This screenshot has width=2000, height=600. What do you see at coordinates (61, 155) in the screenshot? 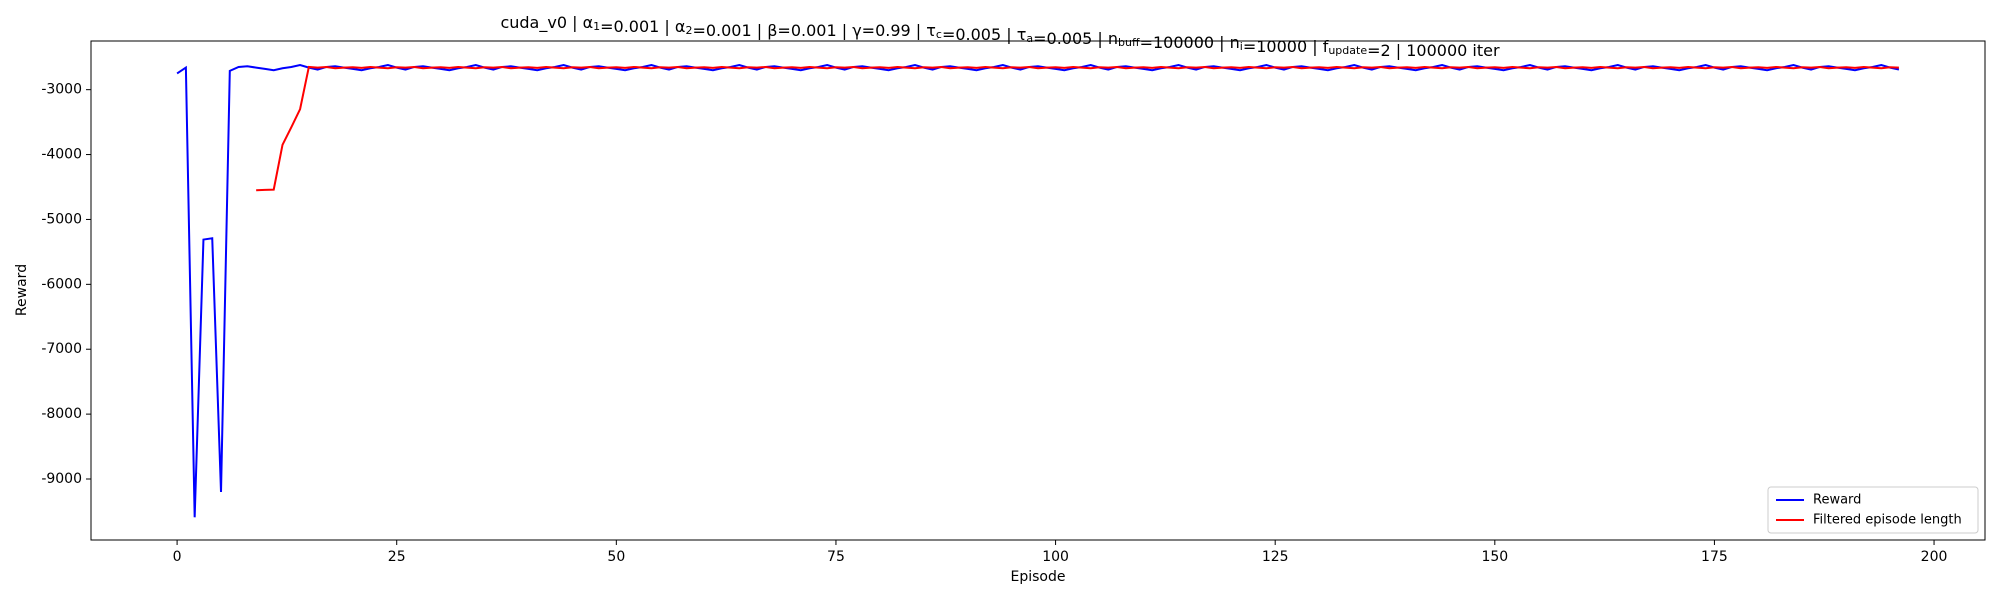
I see `y-tick-label: -4000` at bounding box center [61, 155].